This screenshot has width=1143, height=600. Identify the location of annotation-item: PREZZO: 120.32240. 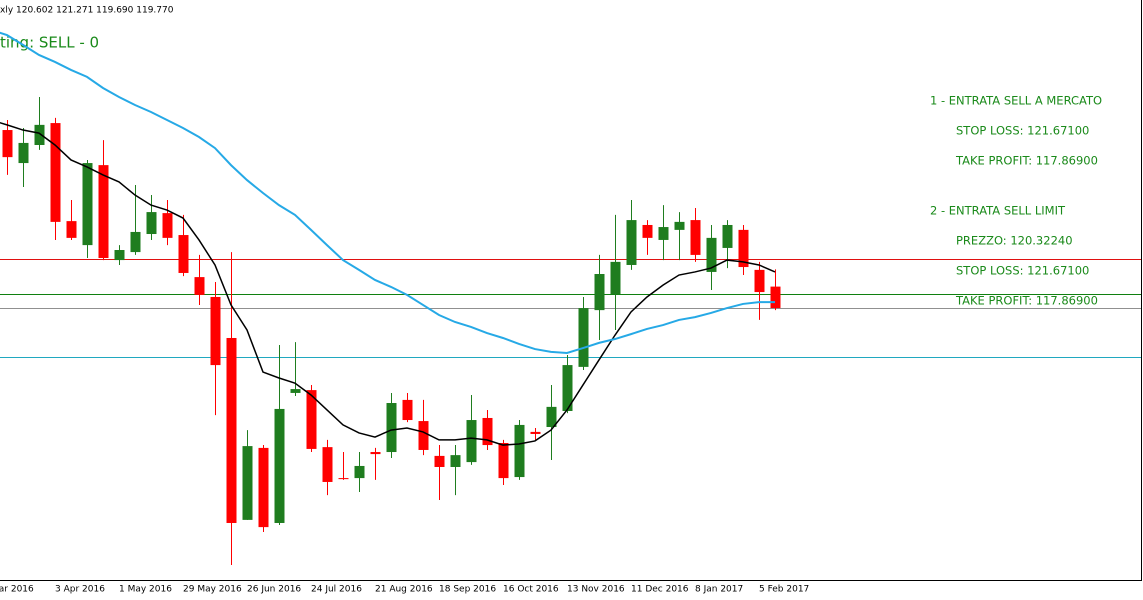
(1014, 241).